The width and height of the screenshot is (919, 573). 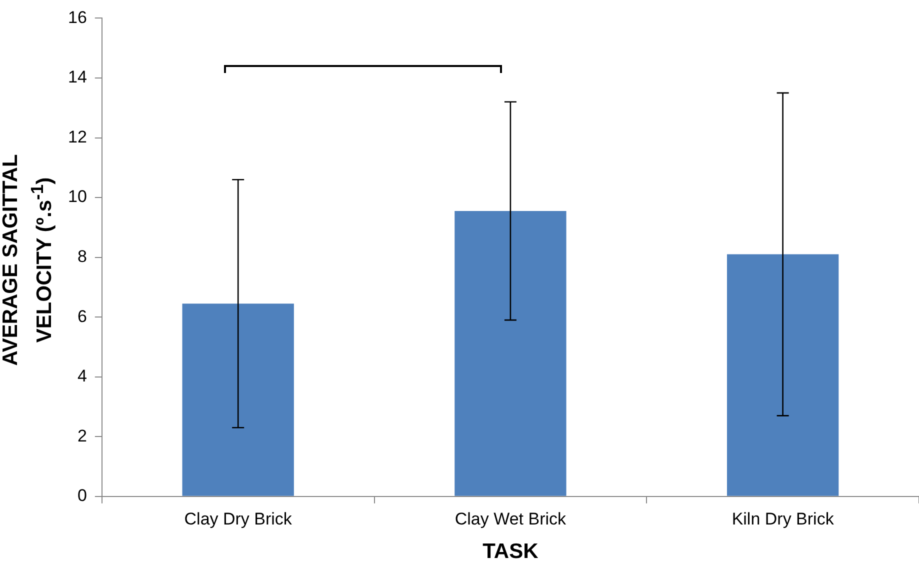 I want to click on y-tick-label: 2, so click(x=82, y=436).